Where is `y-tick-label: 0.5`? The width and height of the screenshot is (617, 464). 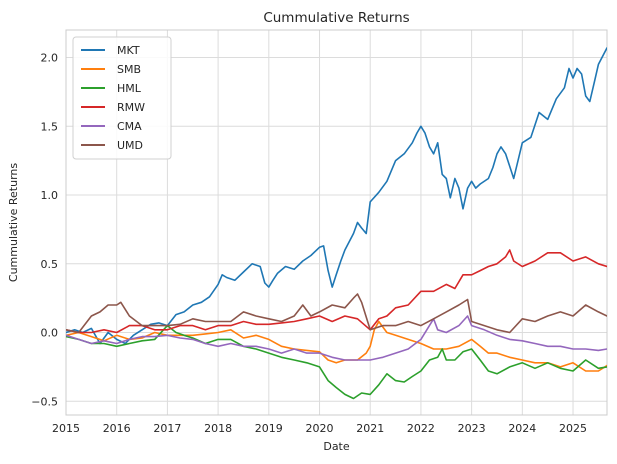 y-tick-label: 0.5 is located at coordinates (50, 264).